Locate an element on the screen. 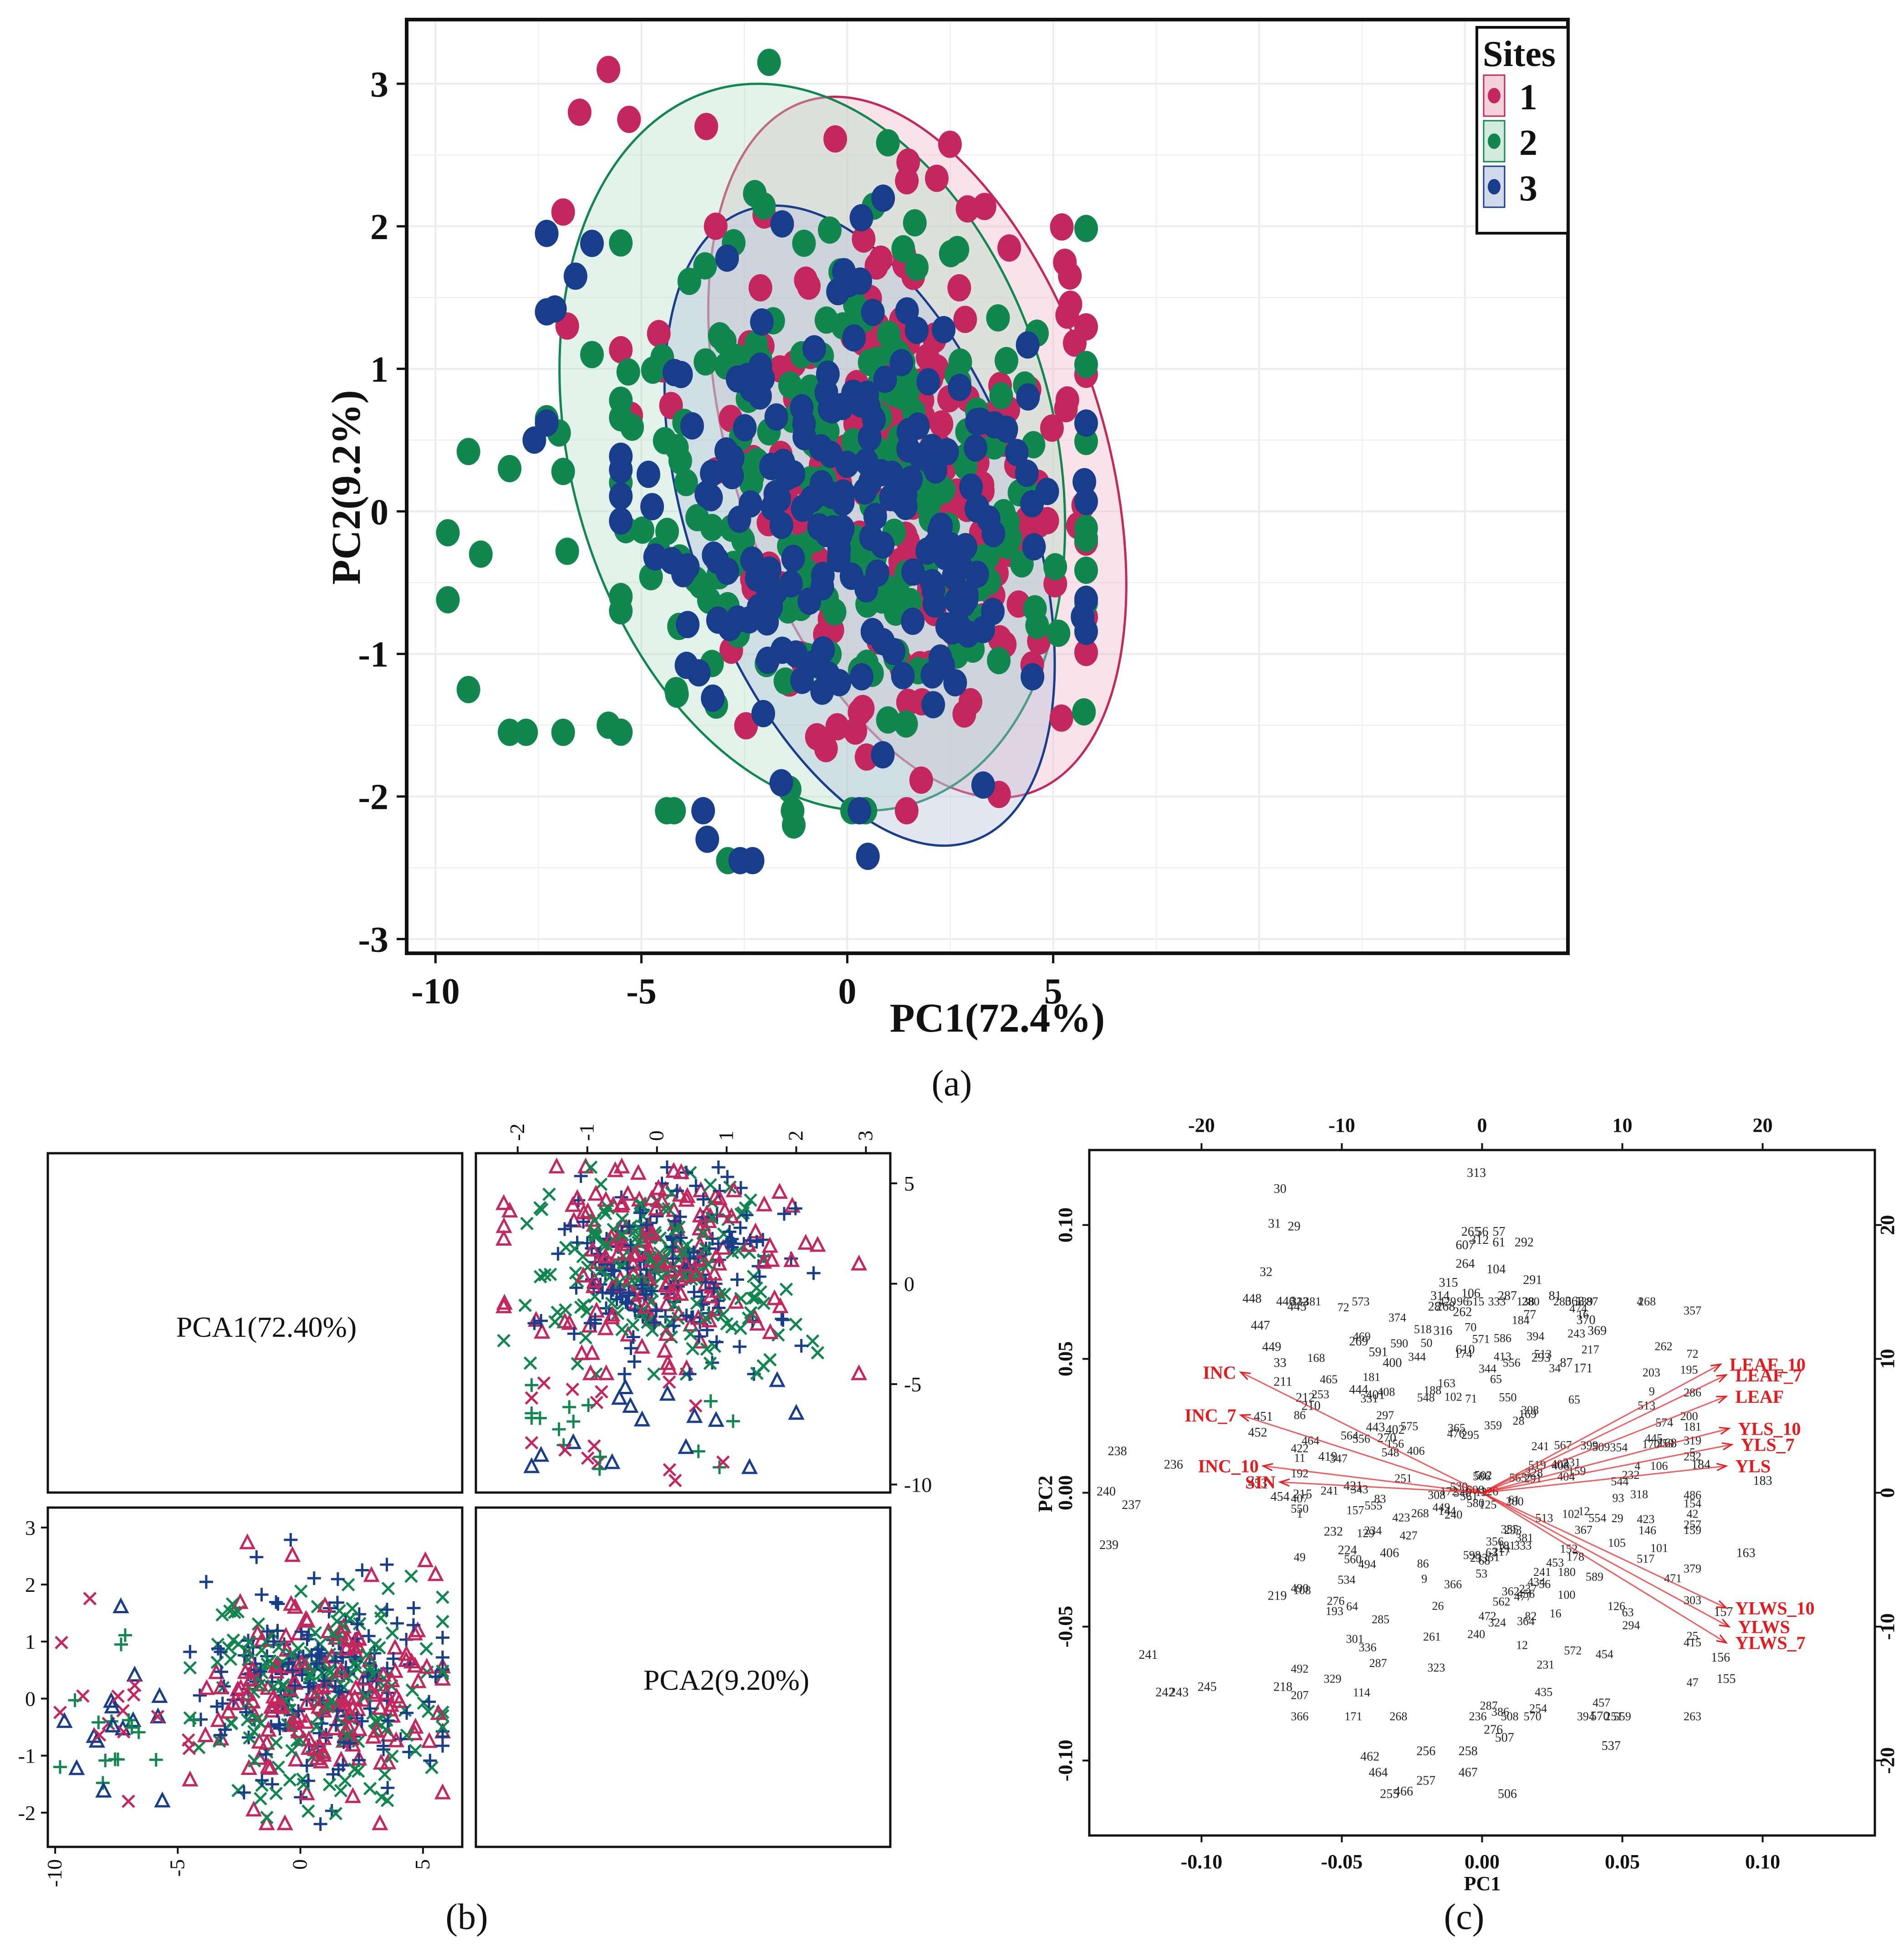 Image resolution: width=1904 pixels, height=1948 pixels. legend-label-1: 1 is located at coordinates (1528, 98).